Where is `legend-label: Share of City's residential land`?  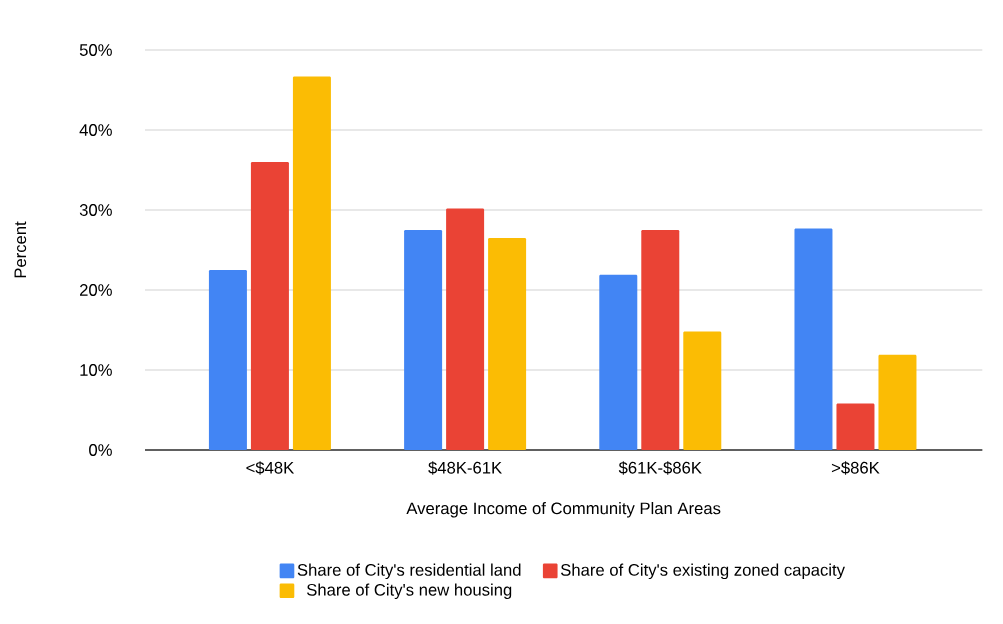
legend-label: Share of City's residential land is located at coordinates (409, 571).